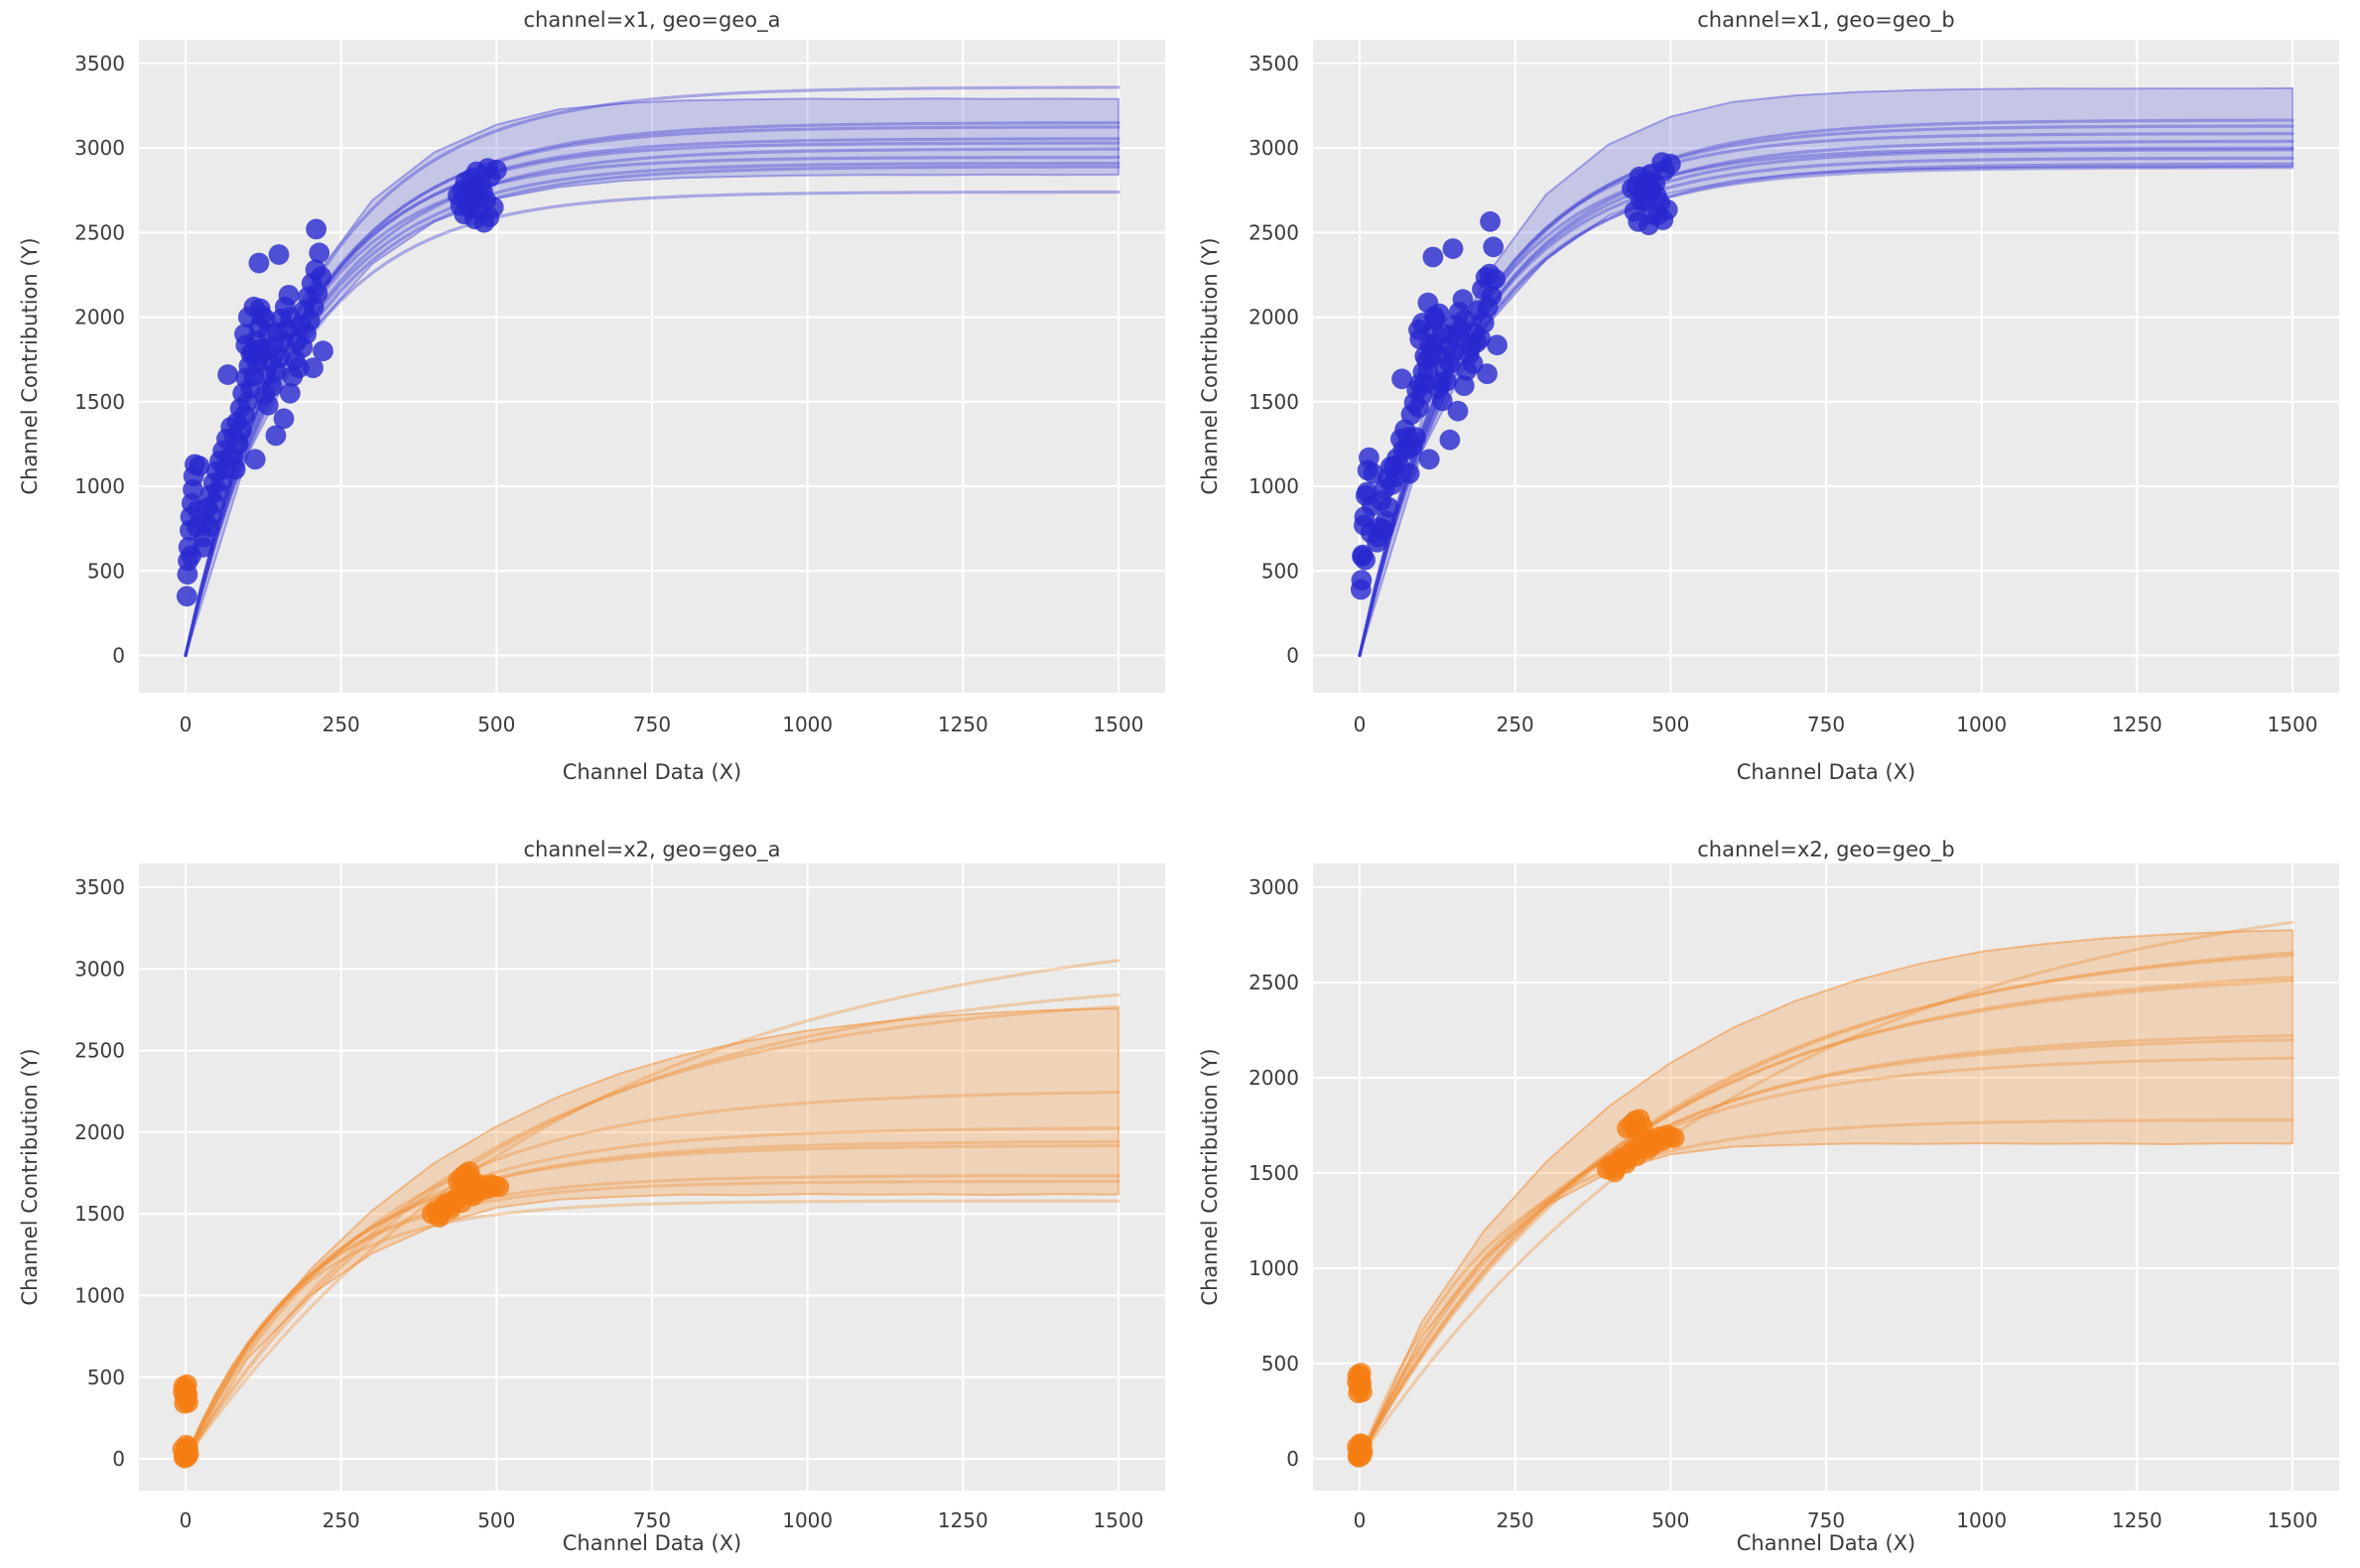 The width and height of the screenshot is (2360, 1568). Describe the element at coordinates (1826, 849) in the screenshot. I see `chart-title: channel=x2, geo=geo_b` at that location.